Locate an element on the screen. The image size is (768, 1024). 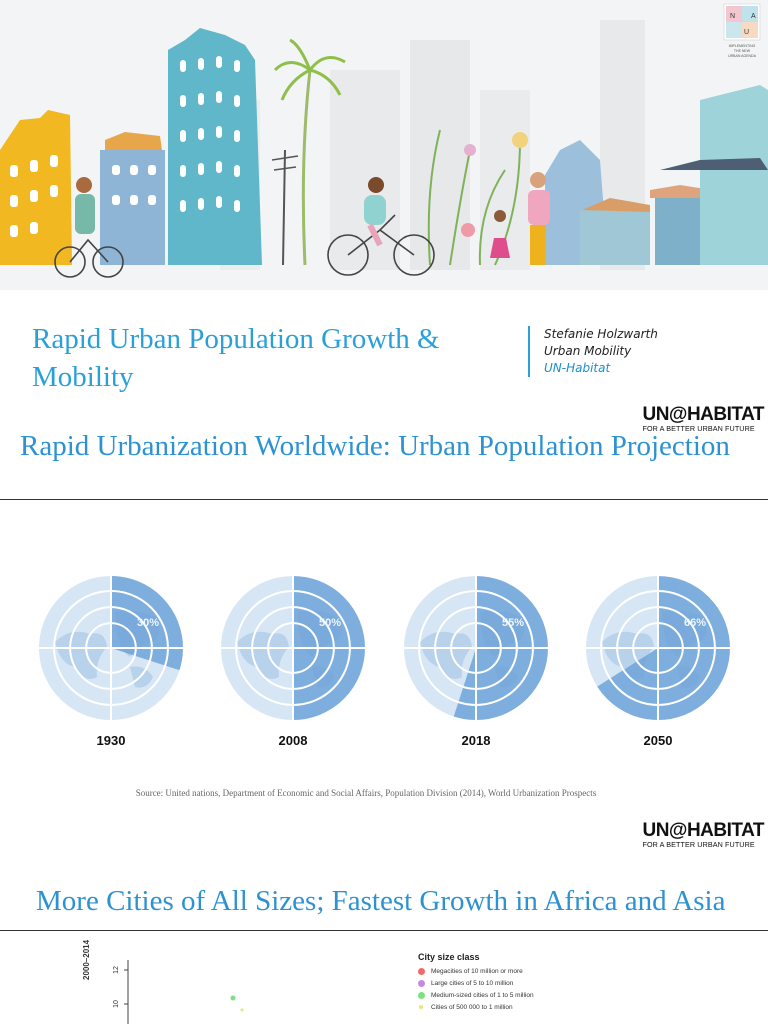
globe-chart-2008: 50% is located at coordinates (293, 648).